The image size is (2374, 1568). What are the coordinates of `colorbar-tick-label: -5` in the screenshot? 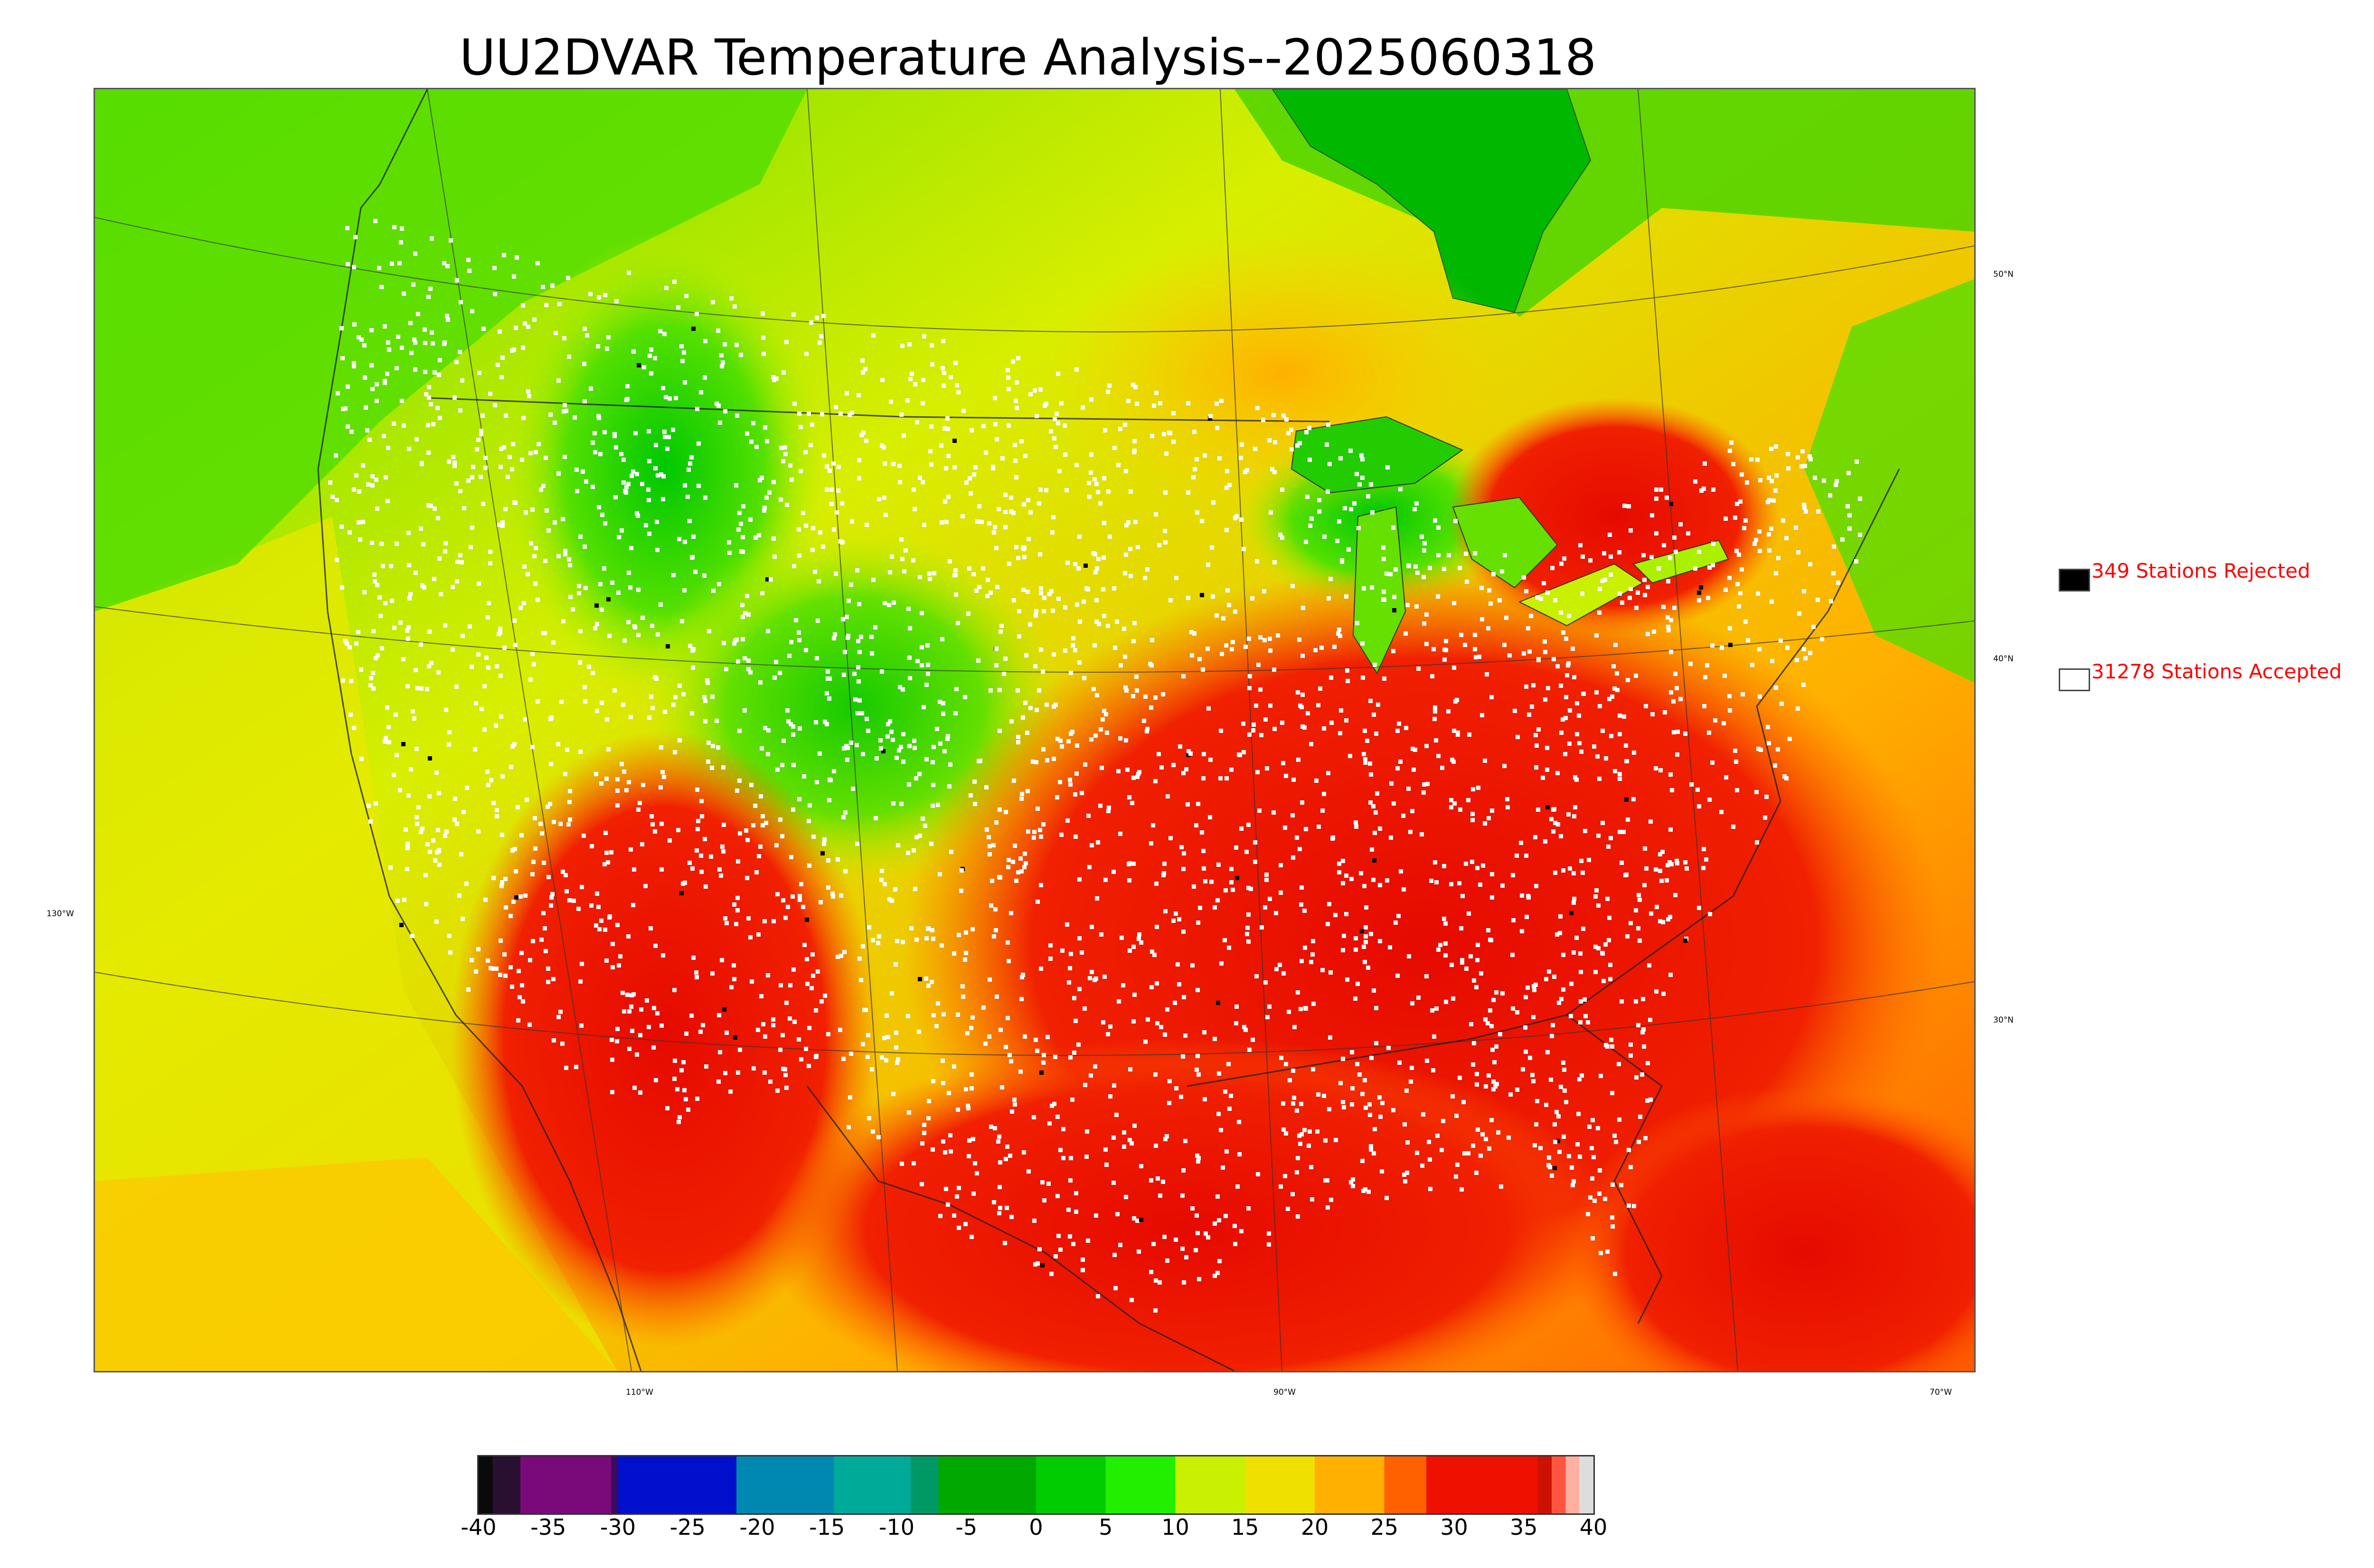 It's located at (966, 1527).